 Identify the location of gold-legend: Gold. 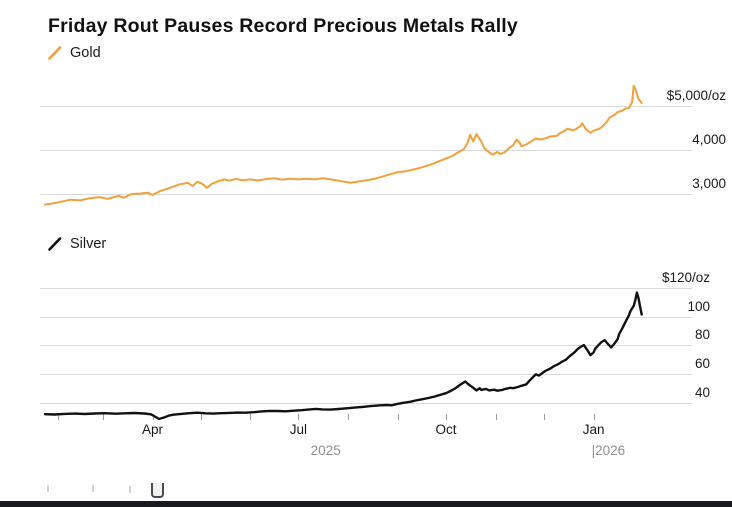
(74, 53).